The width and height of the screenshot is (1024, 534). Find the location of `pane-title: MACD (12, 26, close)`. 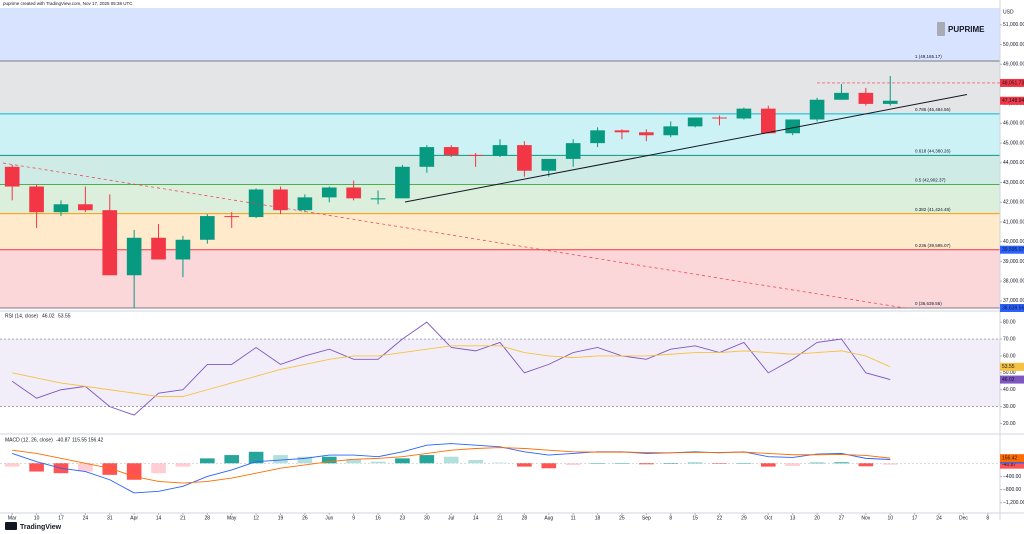

pane-title: MACD (12, 26, close) is located at coordinates (29, 440).